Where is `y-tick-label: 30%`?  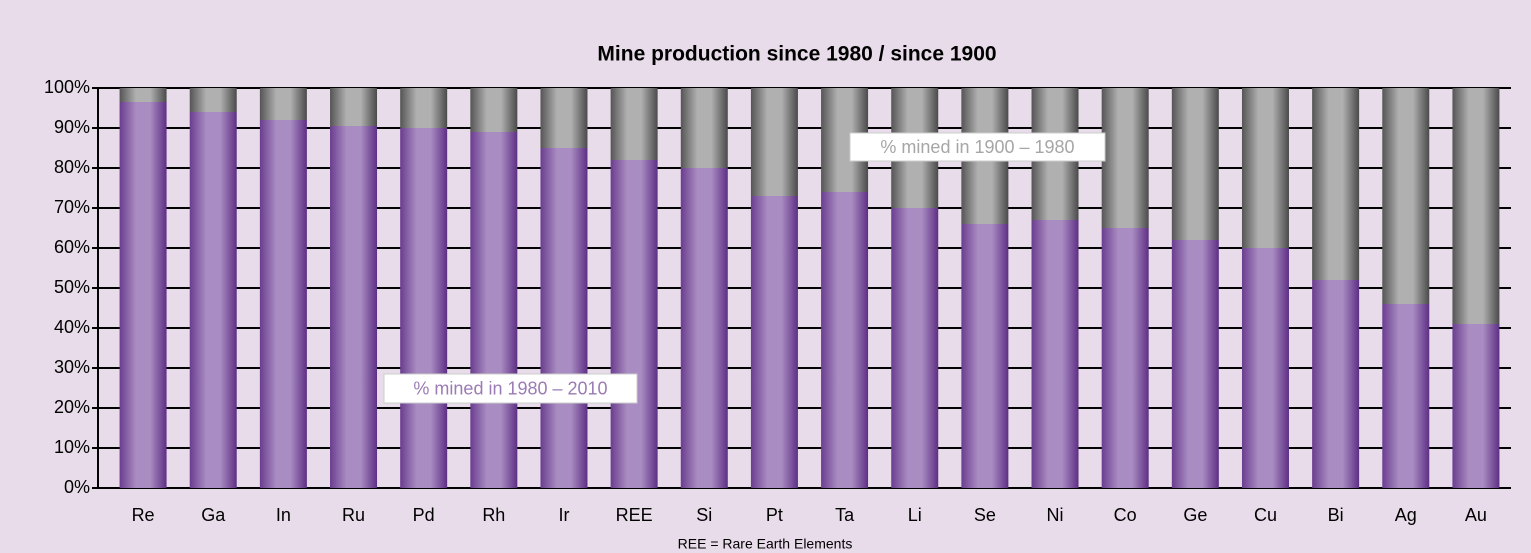
y-tick-label: 30% is located at coordinates (72, 367).